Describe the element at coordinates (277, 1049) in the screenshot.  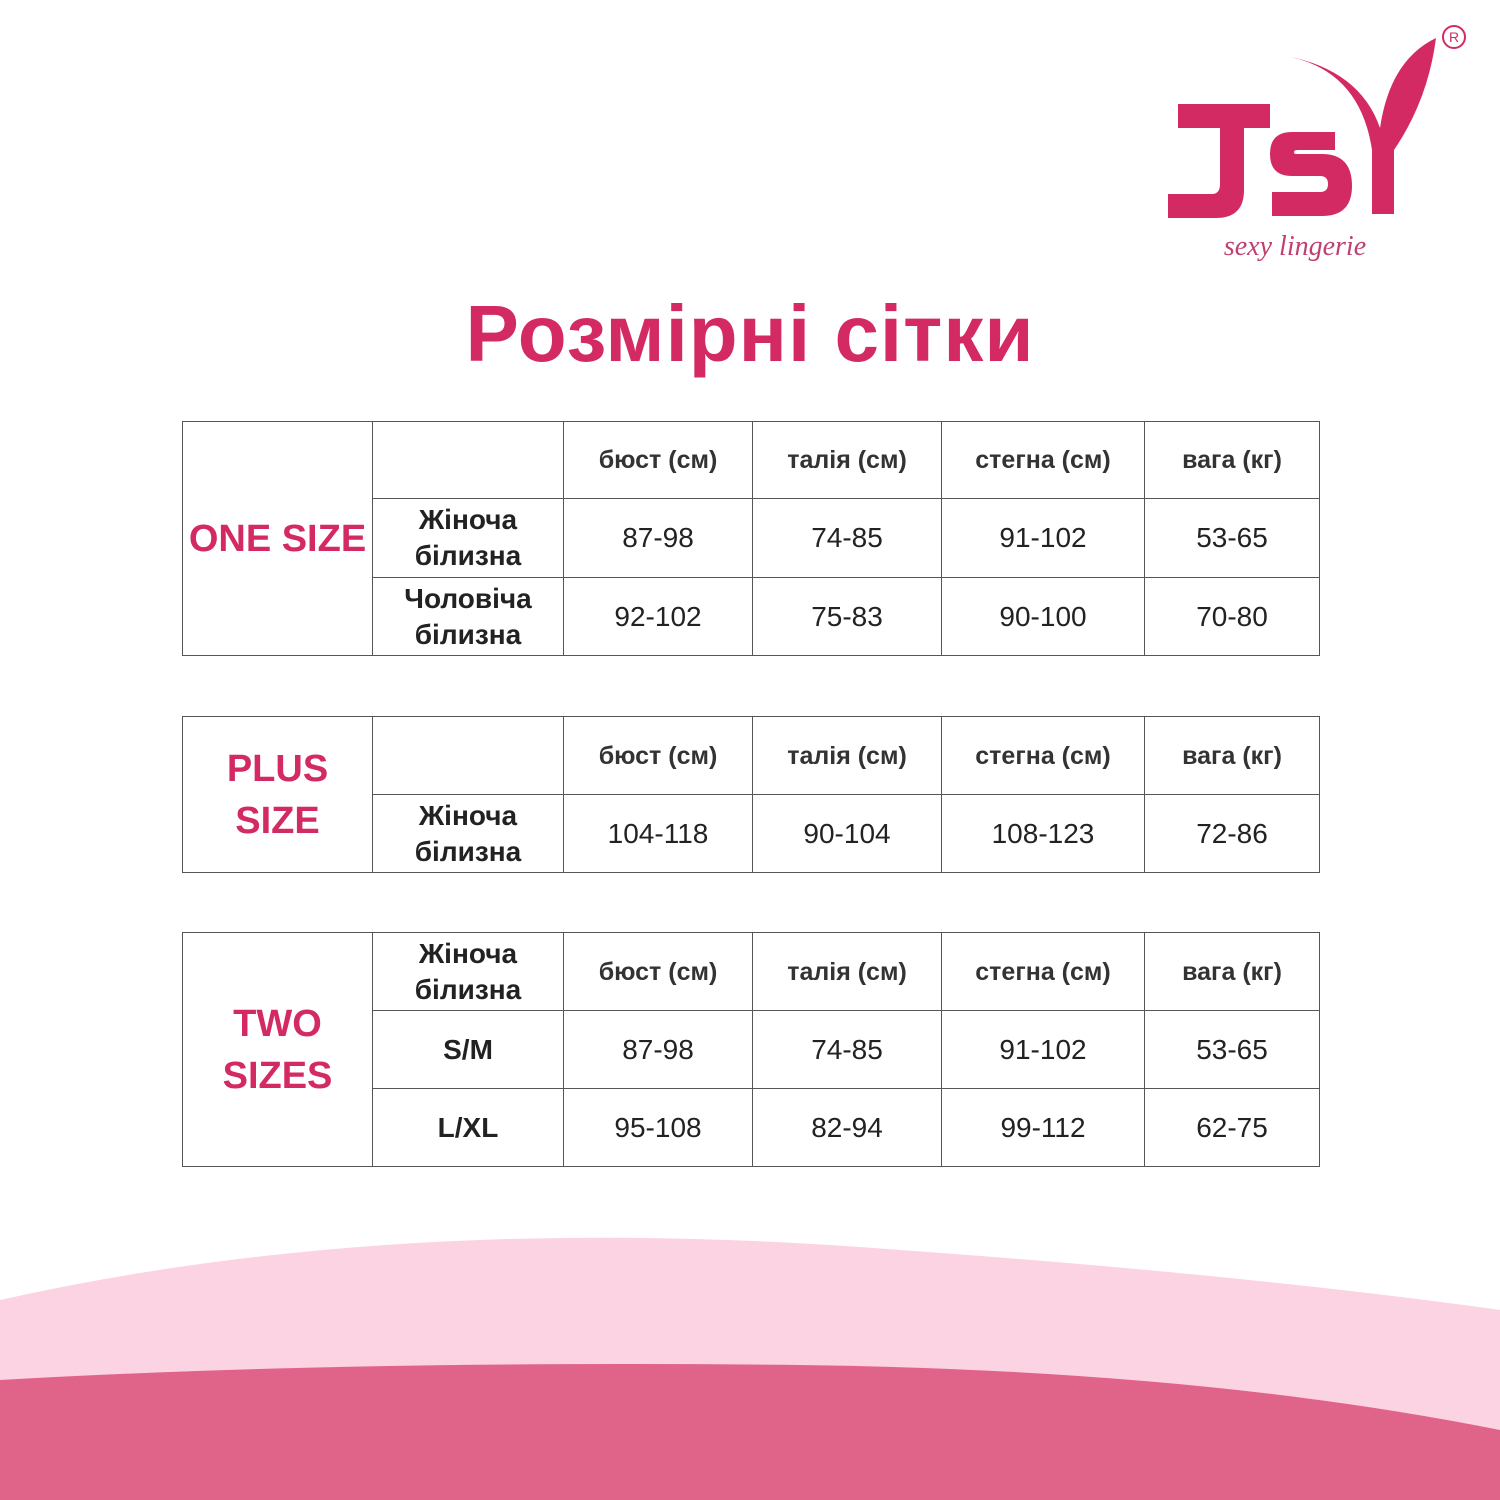
I see `size-label: TWO SIZES` at that location.